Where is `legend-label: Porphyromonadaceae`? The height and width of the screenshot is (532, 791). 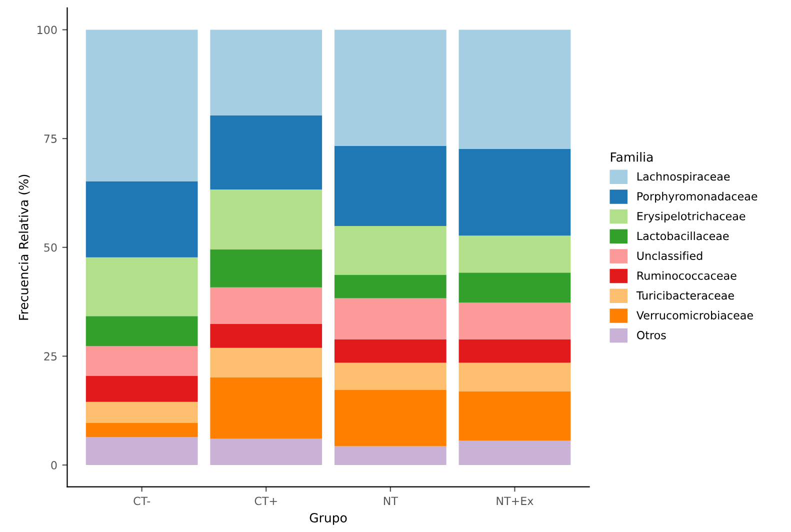
legend-label: Porphyromonadaceae is located at coordinates (697, 197).